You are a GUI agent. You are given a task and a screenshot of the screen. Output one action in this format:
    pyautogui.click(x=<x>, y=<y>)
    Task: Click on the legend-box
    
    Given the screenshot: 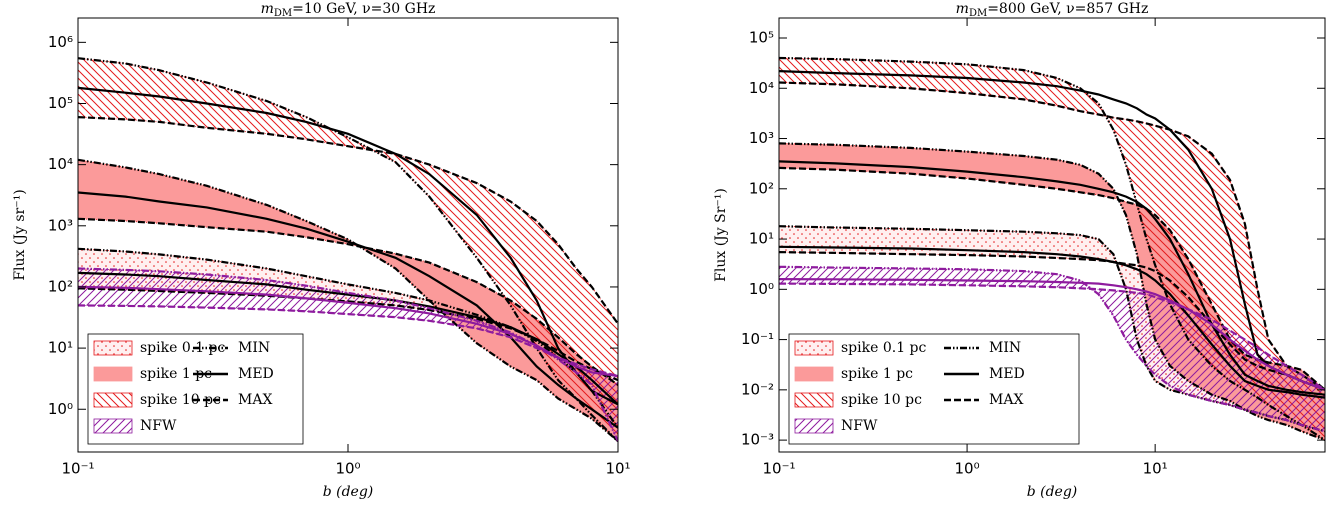 What is the action you would take?
    pyautogui.click(x=934, y=389)
    